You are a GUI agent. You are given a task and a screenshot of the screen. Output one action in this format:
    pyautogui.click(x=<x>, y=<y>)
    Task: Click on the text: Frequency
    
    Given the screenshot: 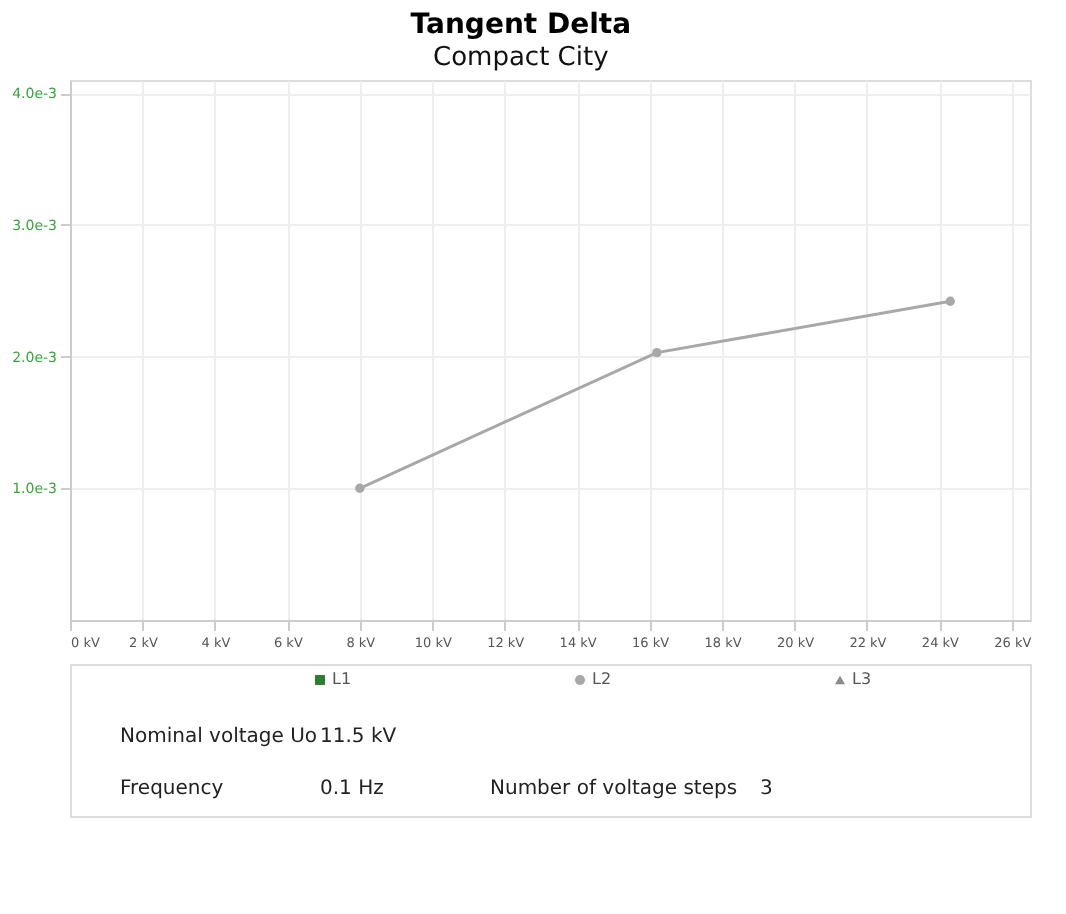 What is the action you would take?
    pyautogui.click(x=172, y=789)
    